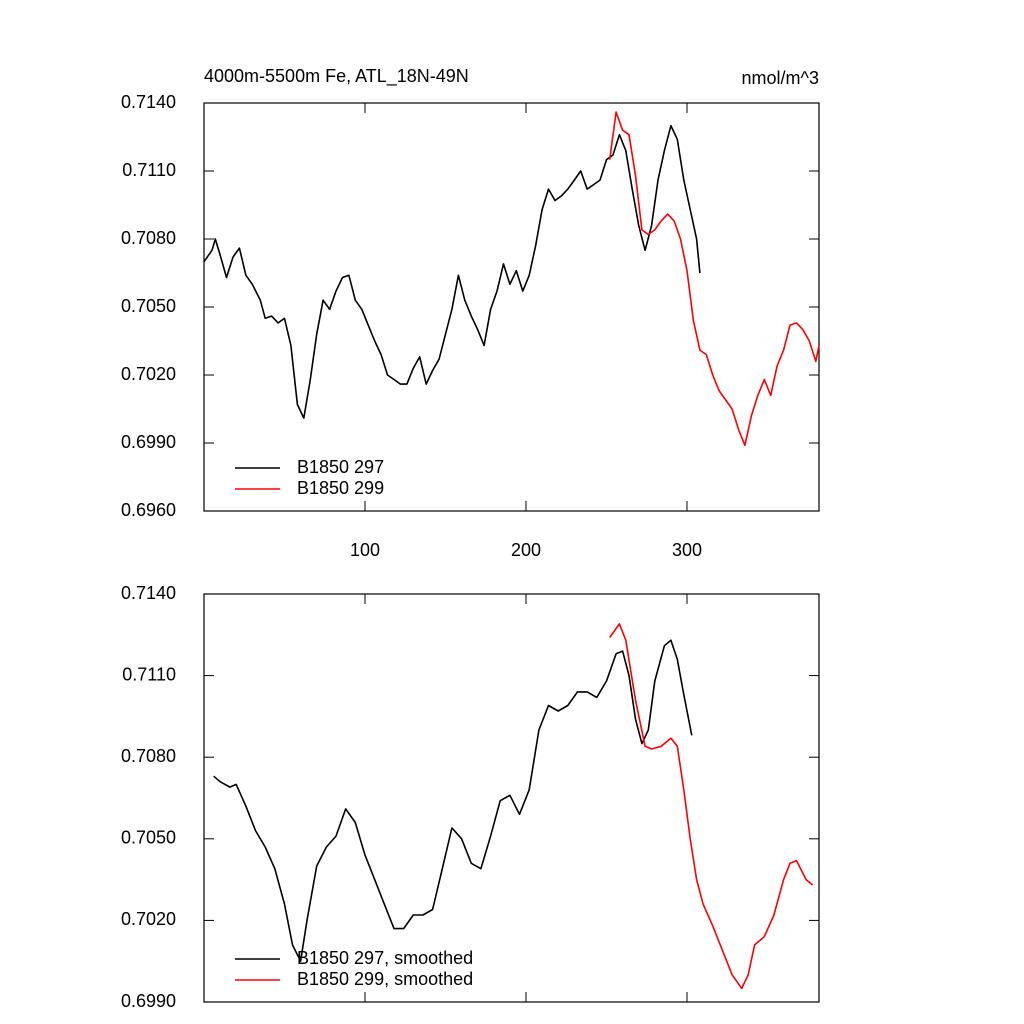 The image size is (1024, 1024). I want to click on x-tick-label: 200, so click(526, 550).